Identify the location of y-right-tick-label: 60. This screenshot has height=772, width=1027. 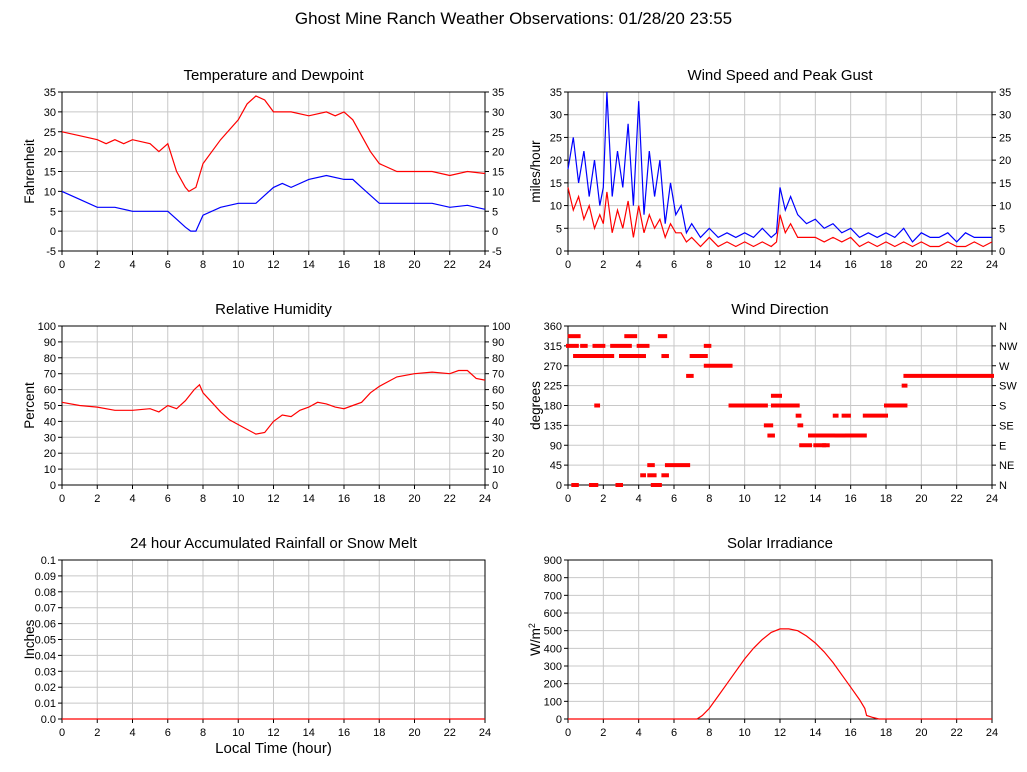
(498, 391).